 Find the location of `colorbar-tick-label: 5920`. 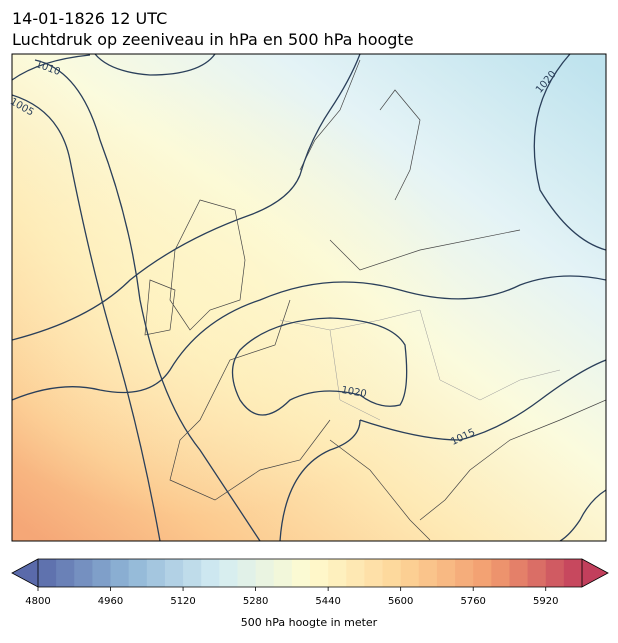

colorbar-tick-label: 5920 is located at coordinates (545, 601).